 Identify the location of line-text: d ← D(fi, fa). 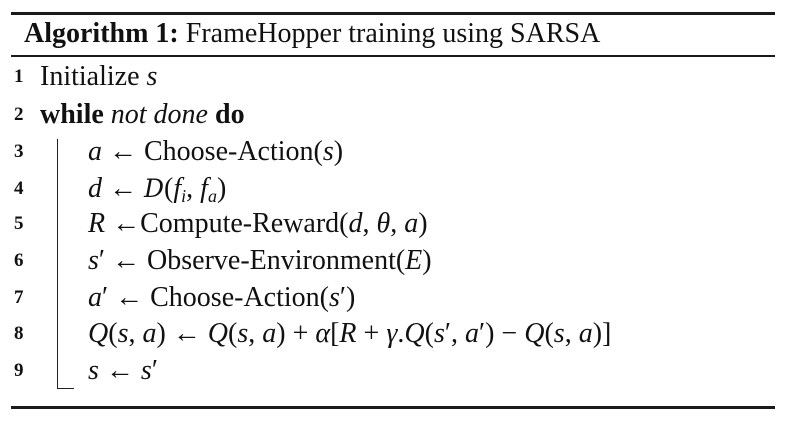
(157, 189).